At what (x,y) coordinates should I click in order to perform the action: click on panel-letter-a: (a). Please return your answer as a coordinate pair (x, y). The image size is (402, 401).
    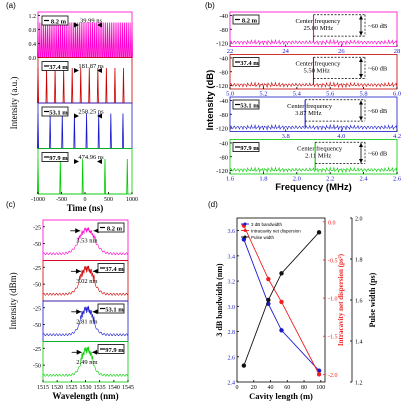
    Looking at the image, I should click on (11, 5).